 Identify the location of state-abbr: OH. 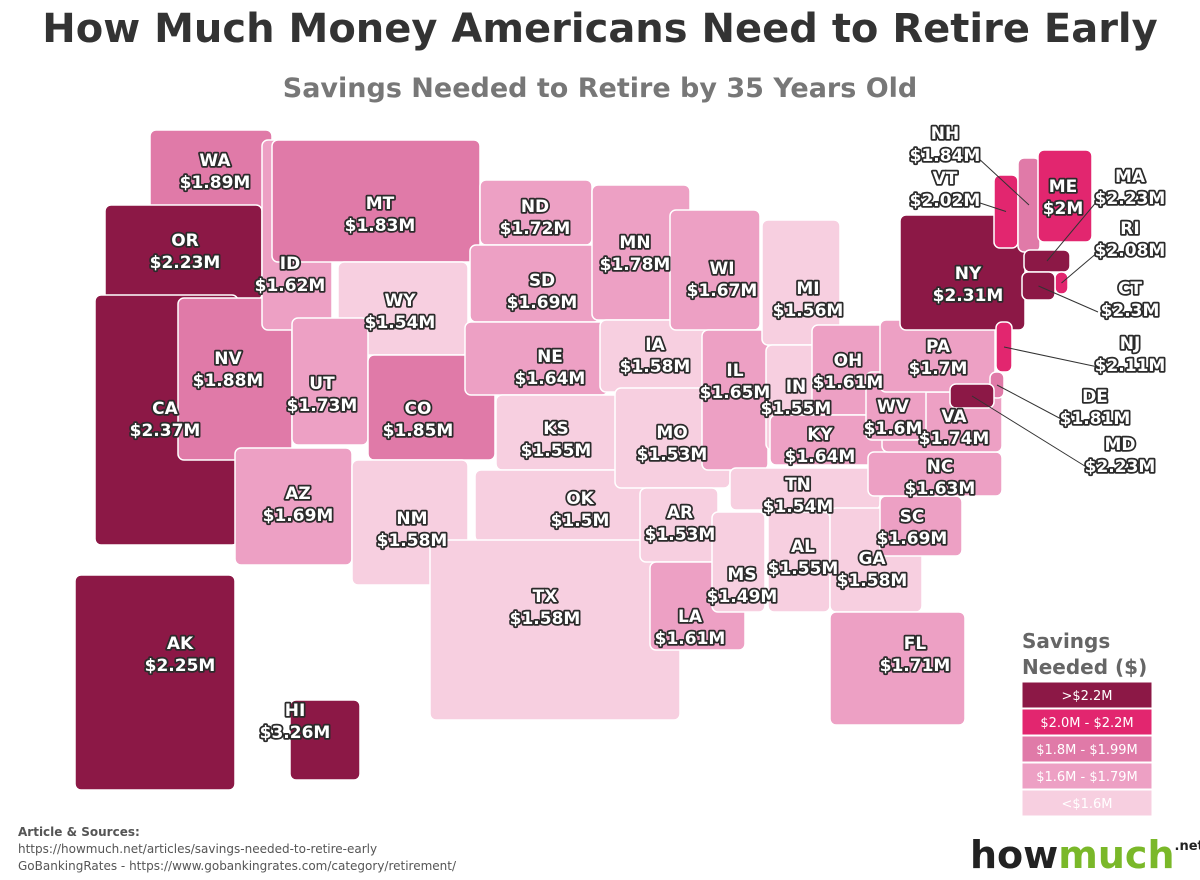
(848, 361).